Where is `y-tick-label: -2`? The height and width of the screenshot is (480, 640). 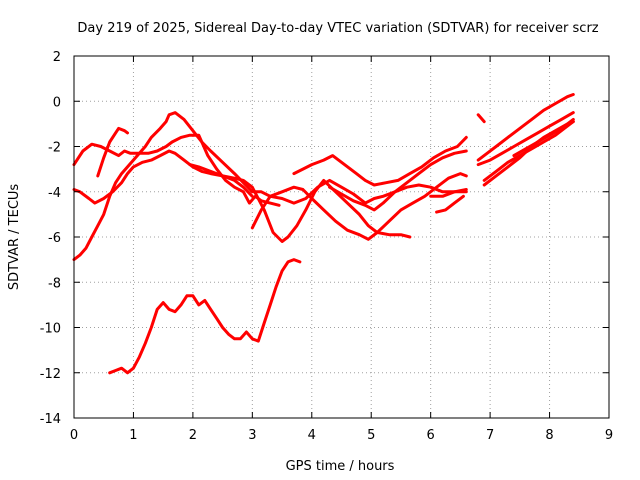
y-tick-label: -2 is located at coordinates (54, 148).